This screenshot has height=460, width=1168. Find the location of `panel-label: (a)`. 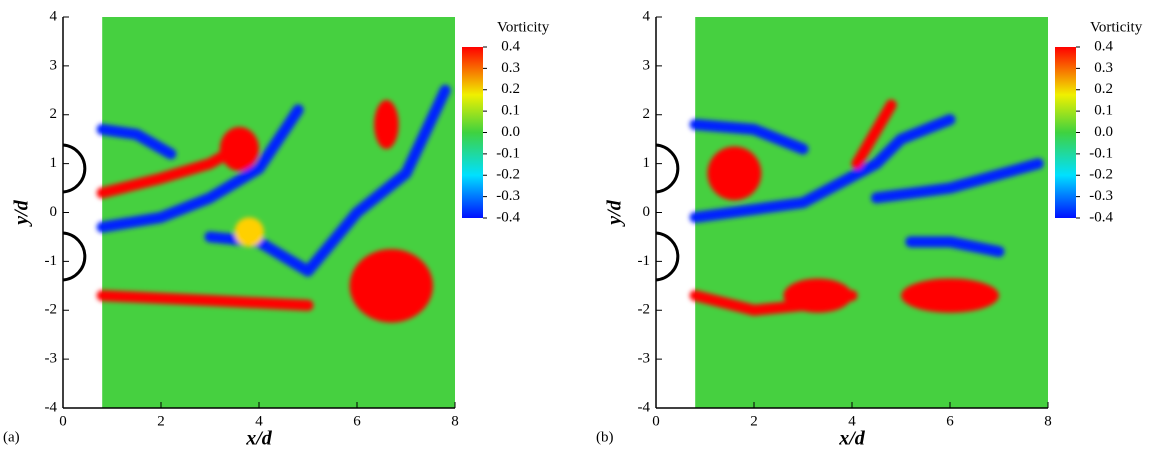

panel-label: (a) is located at coordinates (11, 437).